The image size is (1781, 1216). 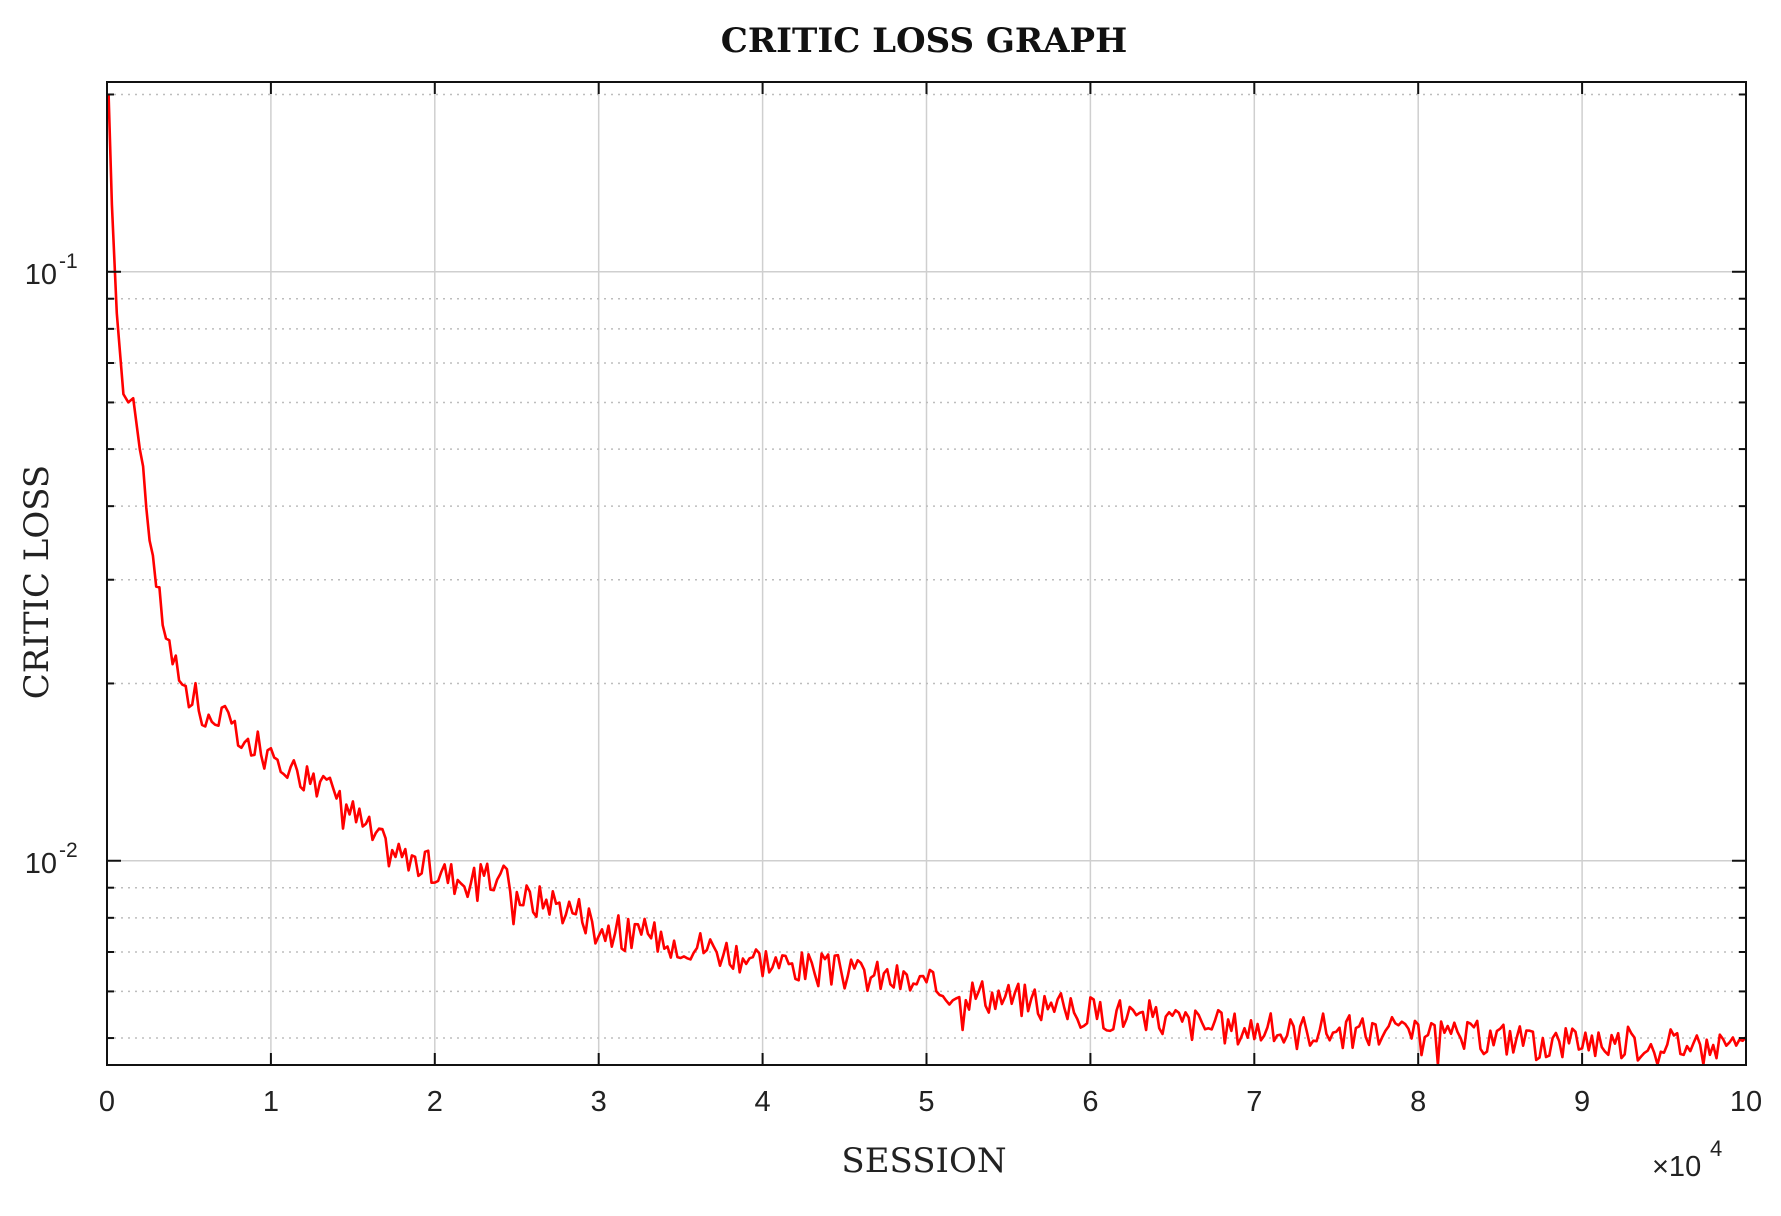 What do you see at coordinates (68, 850) in the screenshot?
I see `y-tick-label-exponent: -2` at bounding box center [68, 850].